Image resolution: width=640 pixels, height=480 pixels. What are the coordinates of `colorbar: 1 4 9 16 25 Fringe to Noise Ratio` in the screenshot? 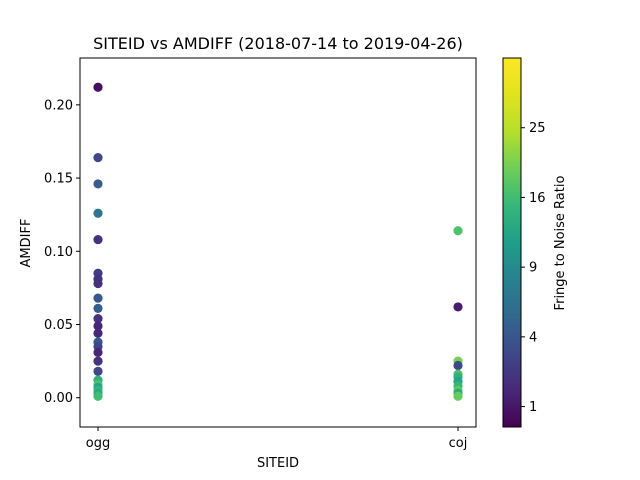 It's located at (535, 242).